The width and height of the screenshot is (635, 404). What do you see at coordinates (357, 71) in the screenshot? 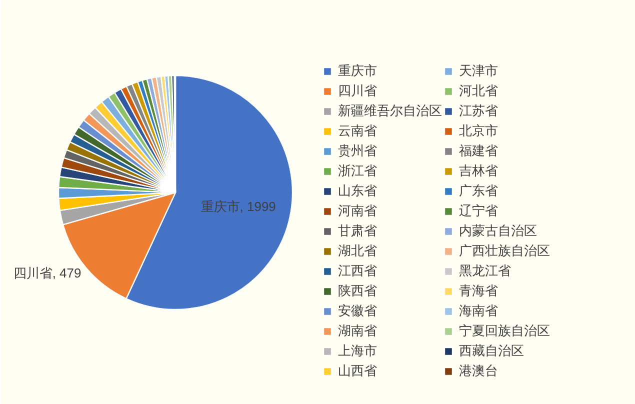
I see `legend-label: 重庆市` at bounding box center [357, 71].